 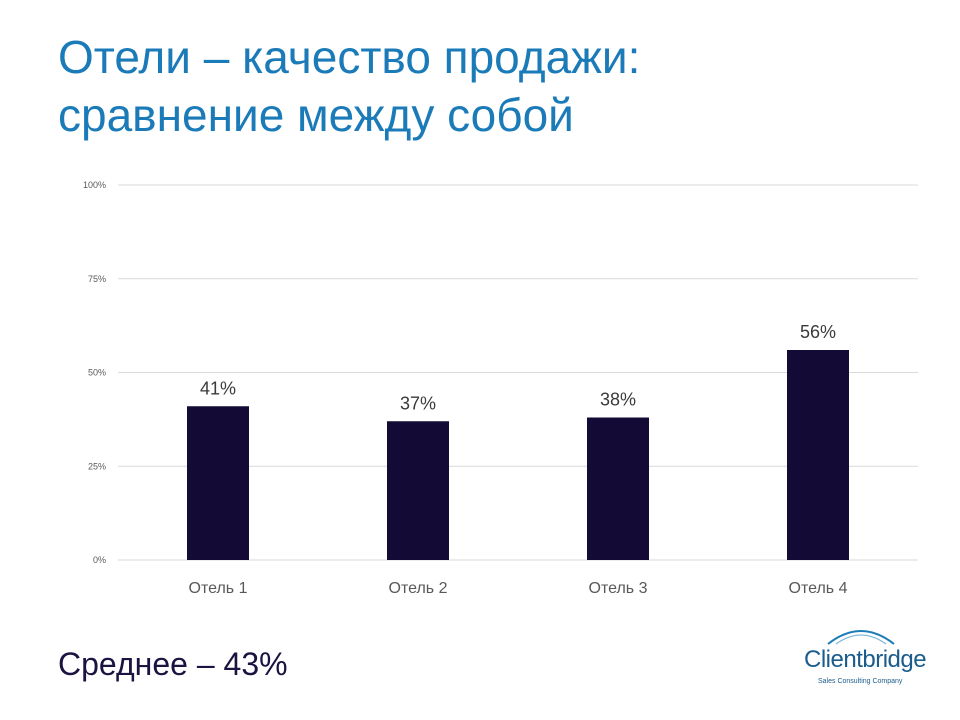 What do you see at coordinates (618, 400) in the screenshot?
I see `data-label: 38%` at bounding box center [618, 400].